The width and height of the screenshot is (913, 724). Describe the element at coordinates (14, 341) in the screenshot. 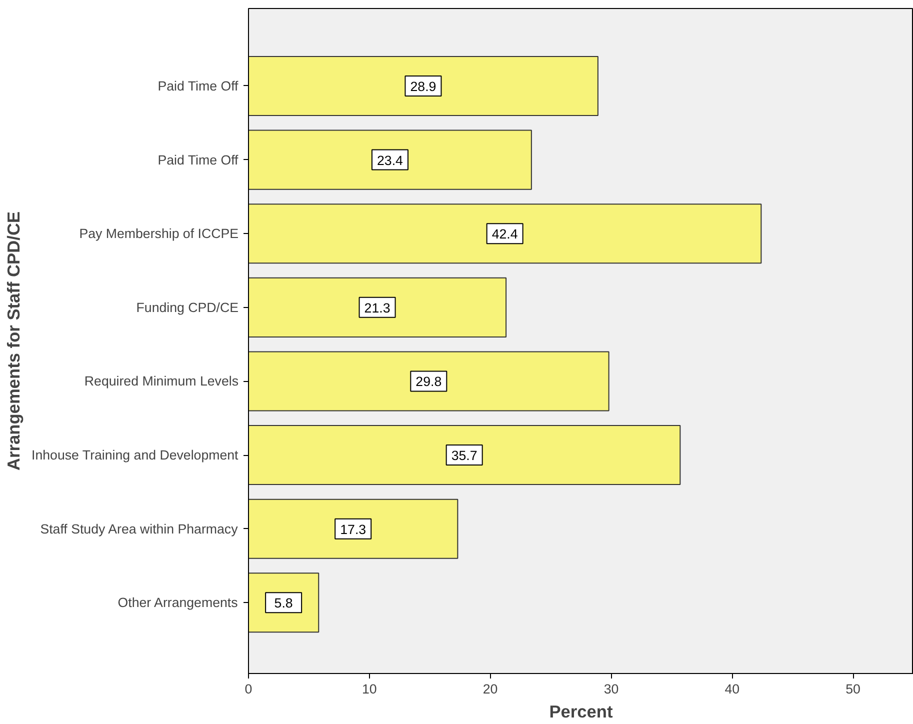

I see `y-axis-title: Arrangements for Staff CPD/CE` at that location.